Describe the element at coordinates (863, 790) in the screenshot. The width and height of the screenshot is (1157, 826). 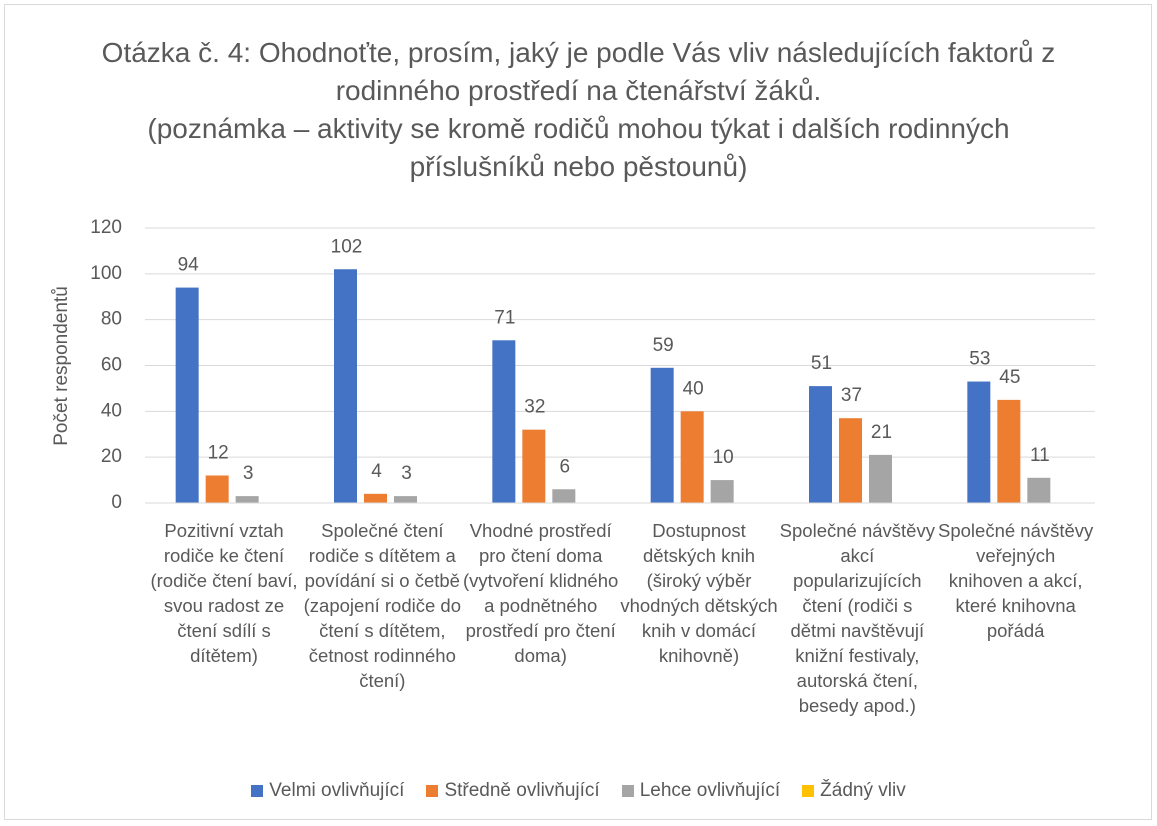
I see `legend-label: Žádný vliv` at that location.